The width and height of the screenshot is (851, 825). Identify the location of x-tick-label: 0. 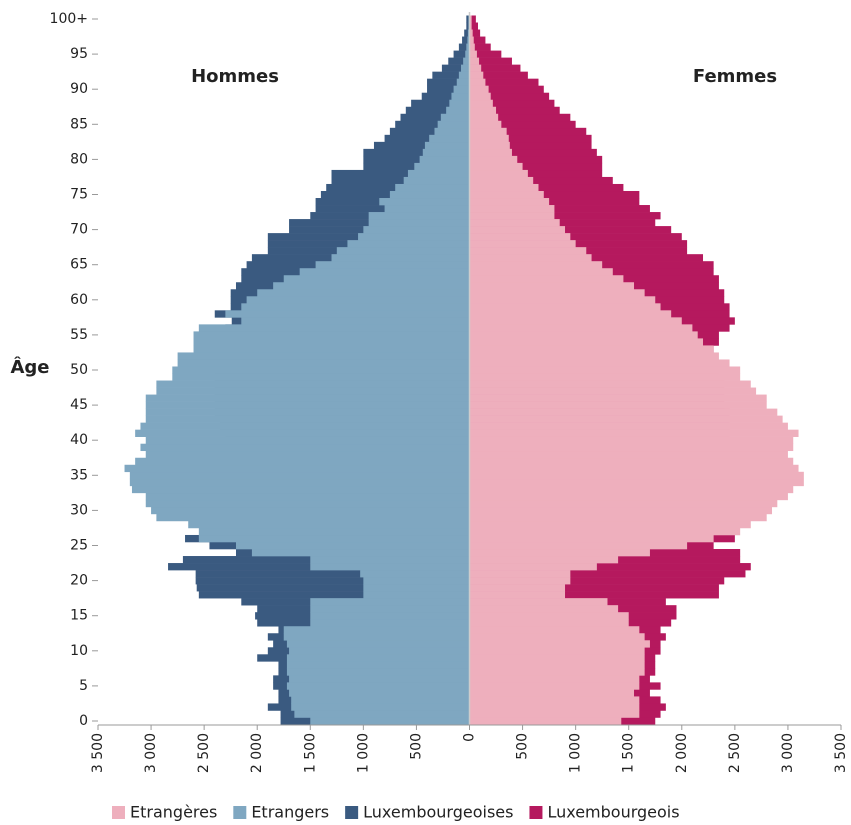
(470, 737).